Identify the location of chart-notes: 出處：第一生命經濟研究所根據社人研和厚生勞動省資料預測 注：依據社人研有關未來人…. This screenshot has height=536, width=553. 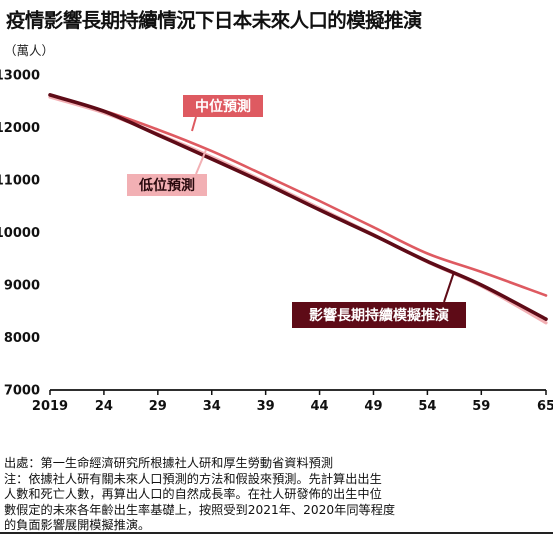
(239, 495).